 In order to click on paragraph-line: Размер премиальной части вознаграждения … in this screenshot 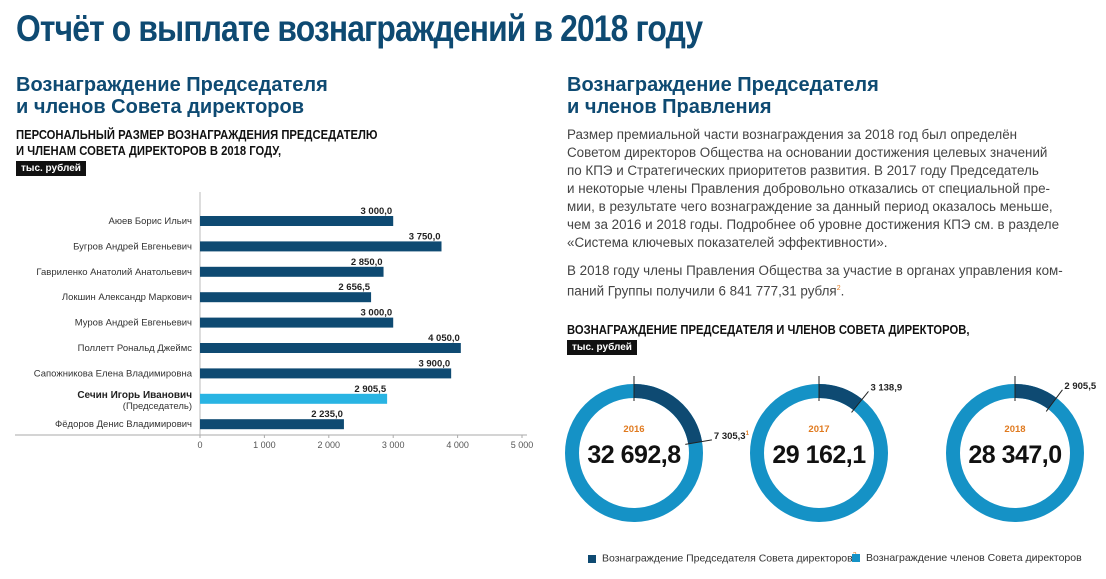, I will do `click(792, 134)`.